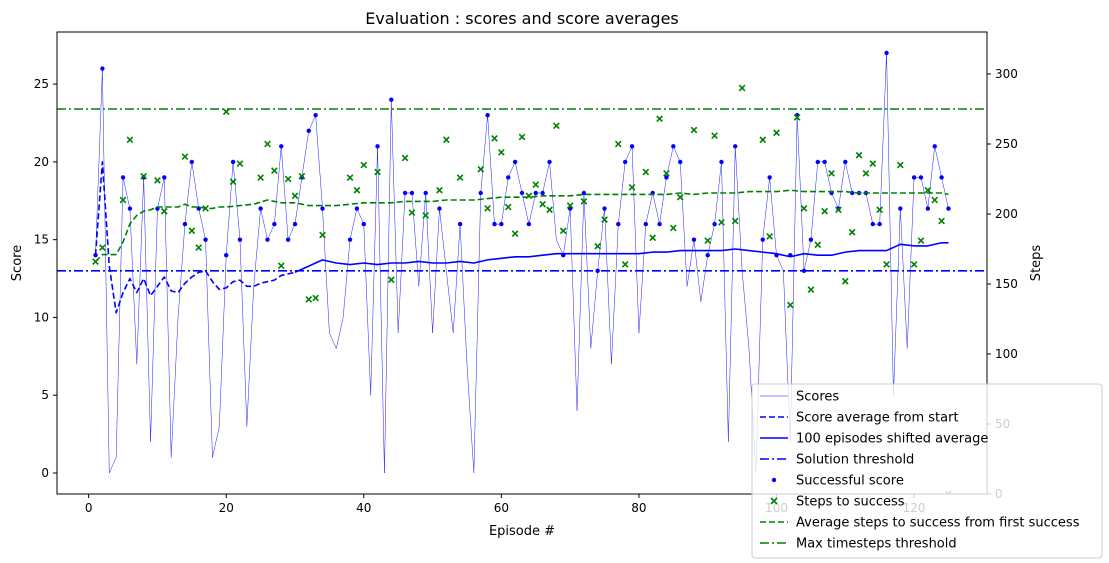  I want to click on series-100-episodes-shifted-average, so click(621, 257).